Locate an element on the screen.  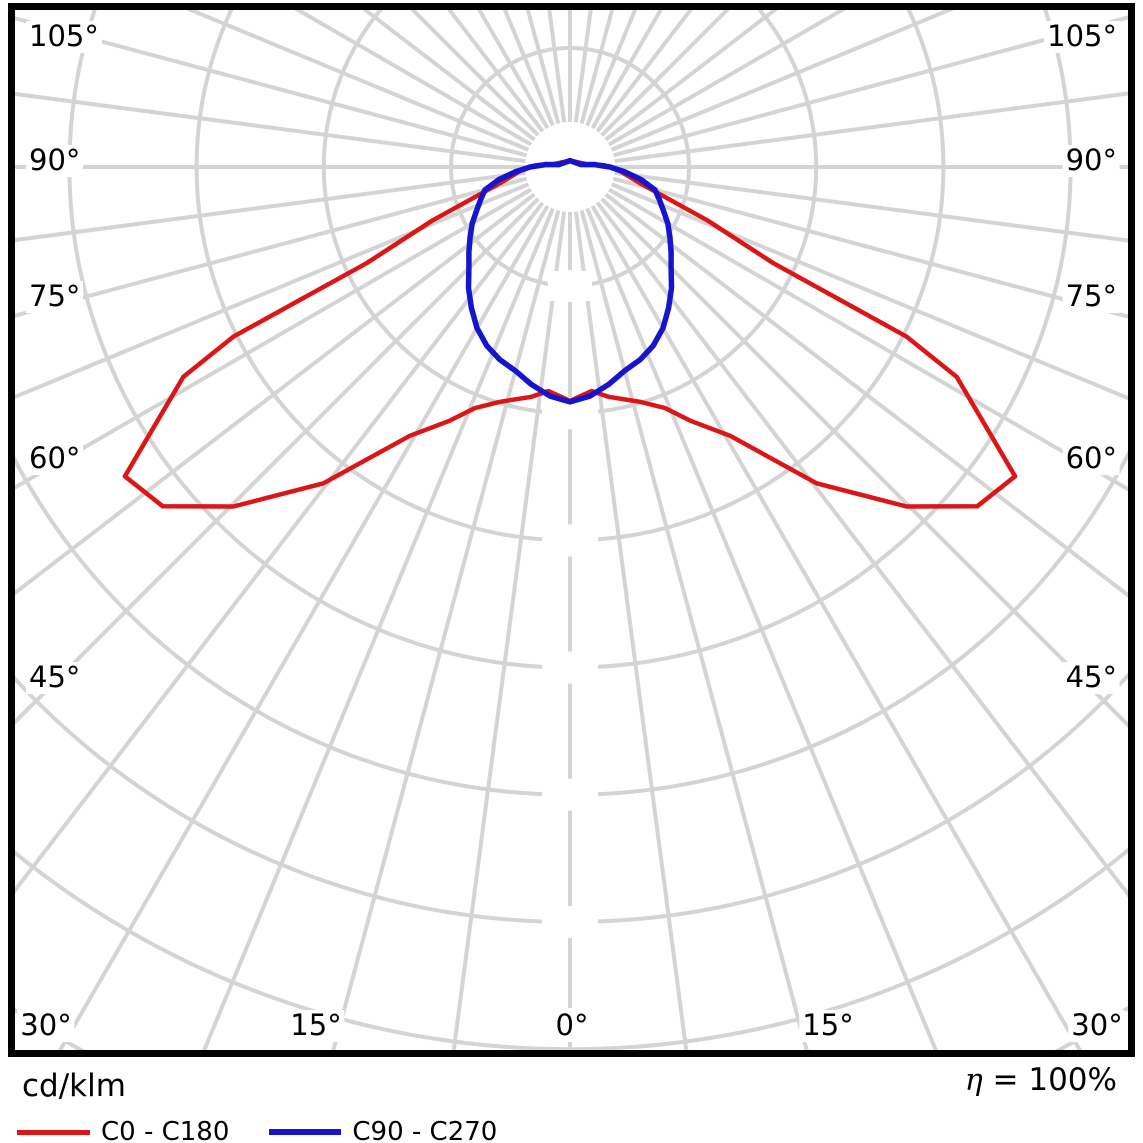
legend-label-c90-c270: C90 - C270 is located at coordinates (425, 1130).